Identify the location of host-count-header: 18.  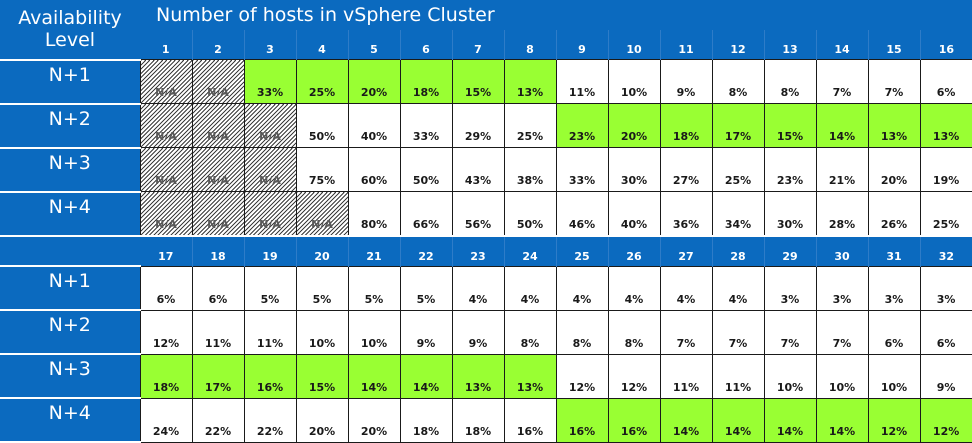
(217, 250).